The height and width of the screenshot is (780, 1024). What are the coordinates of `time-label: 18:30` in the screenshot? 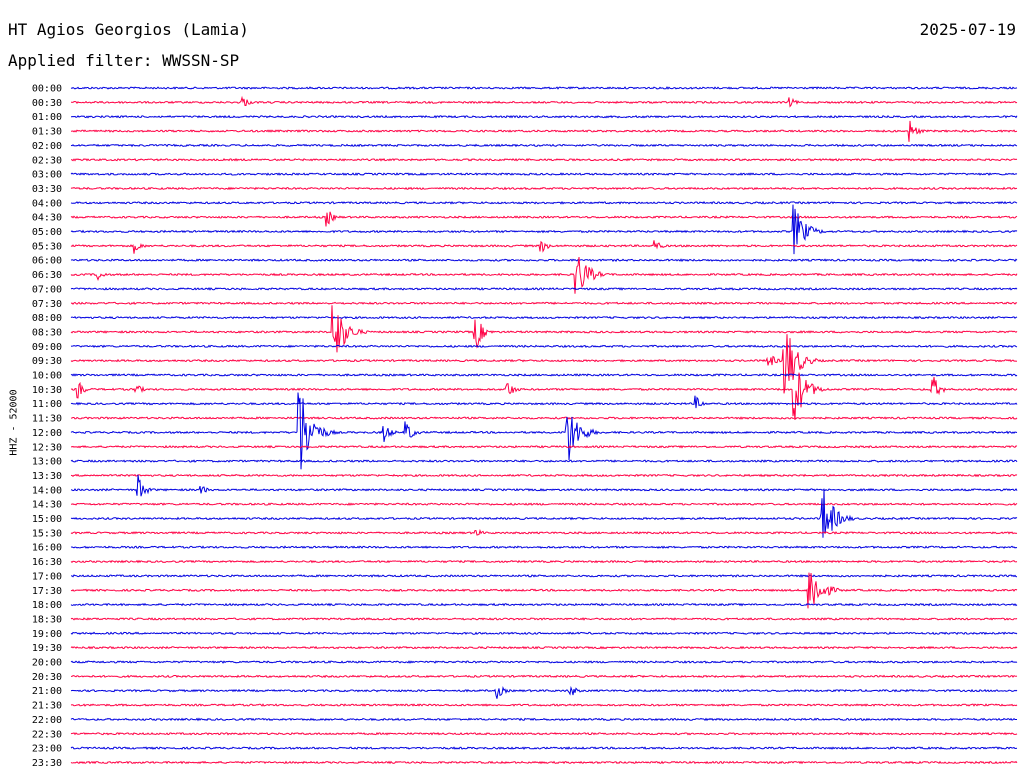 It's located at (47, 619).